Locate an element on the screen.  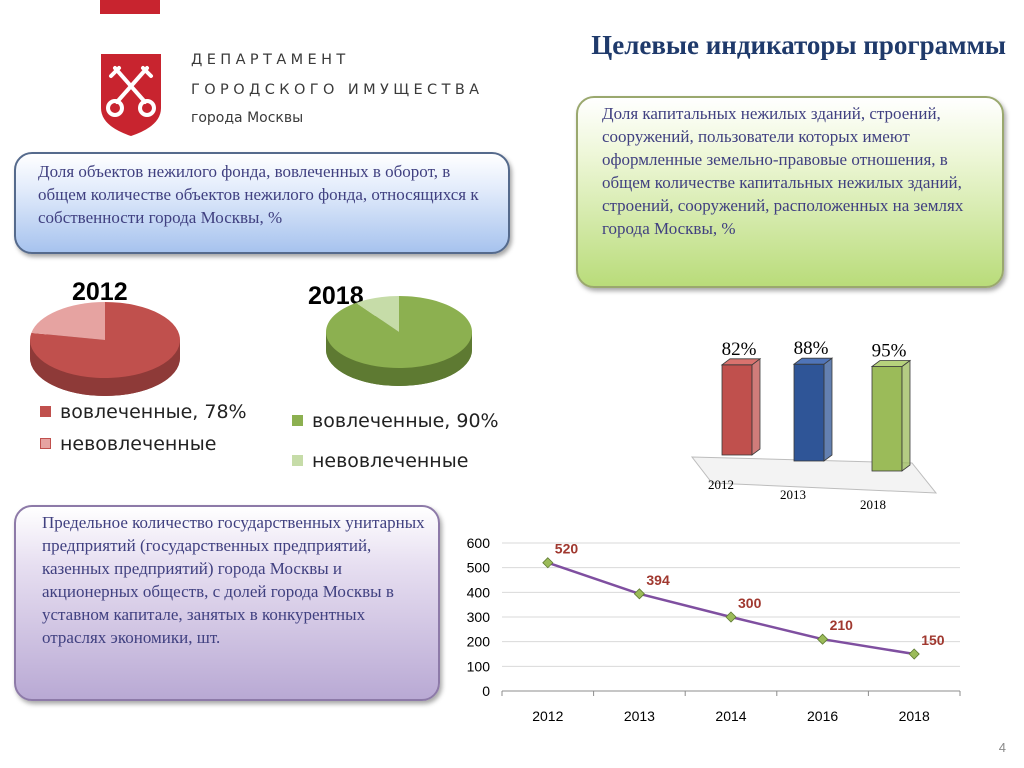
x-tick-label: 2014 is located at coordinates (730, 716).